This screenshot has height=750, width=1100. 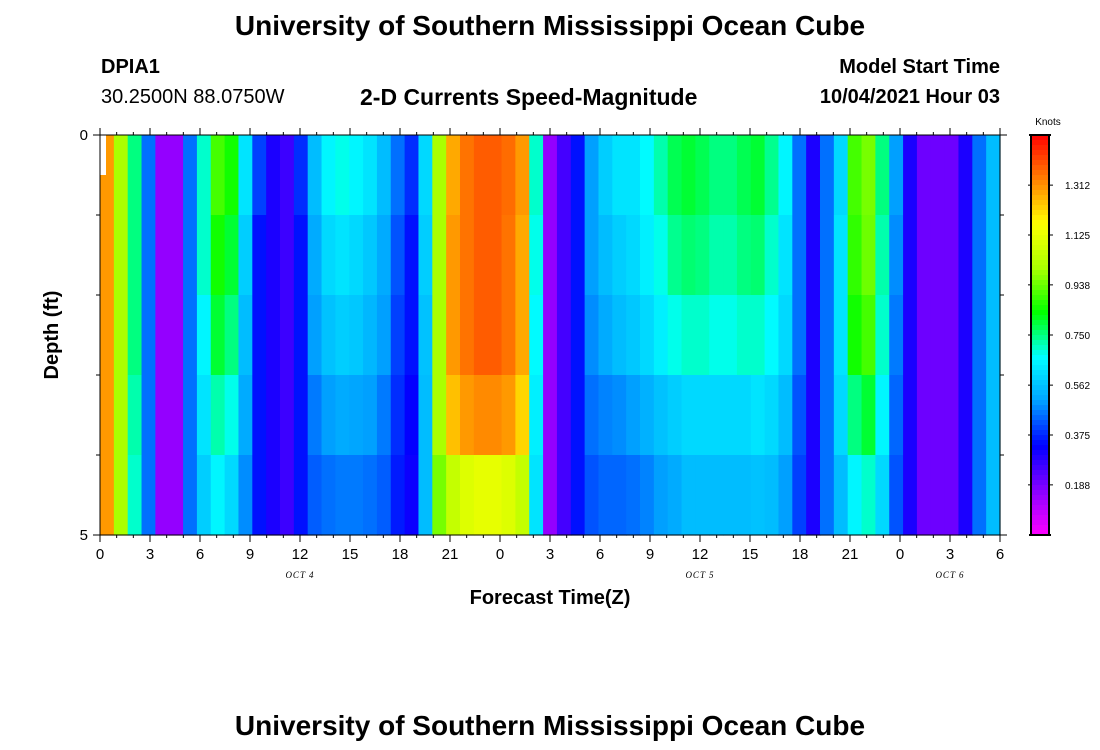 What do you see at coordinates (84, 535) in the screenshot?
I see `y-tick-label: 5` at bounding box center [84, 535].